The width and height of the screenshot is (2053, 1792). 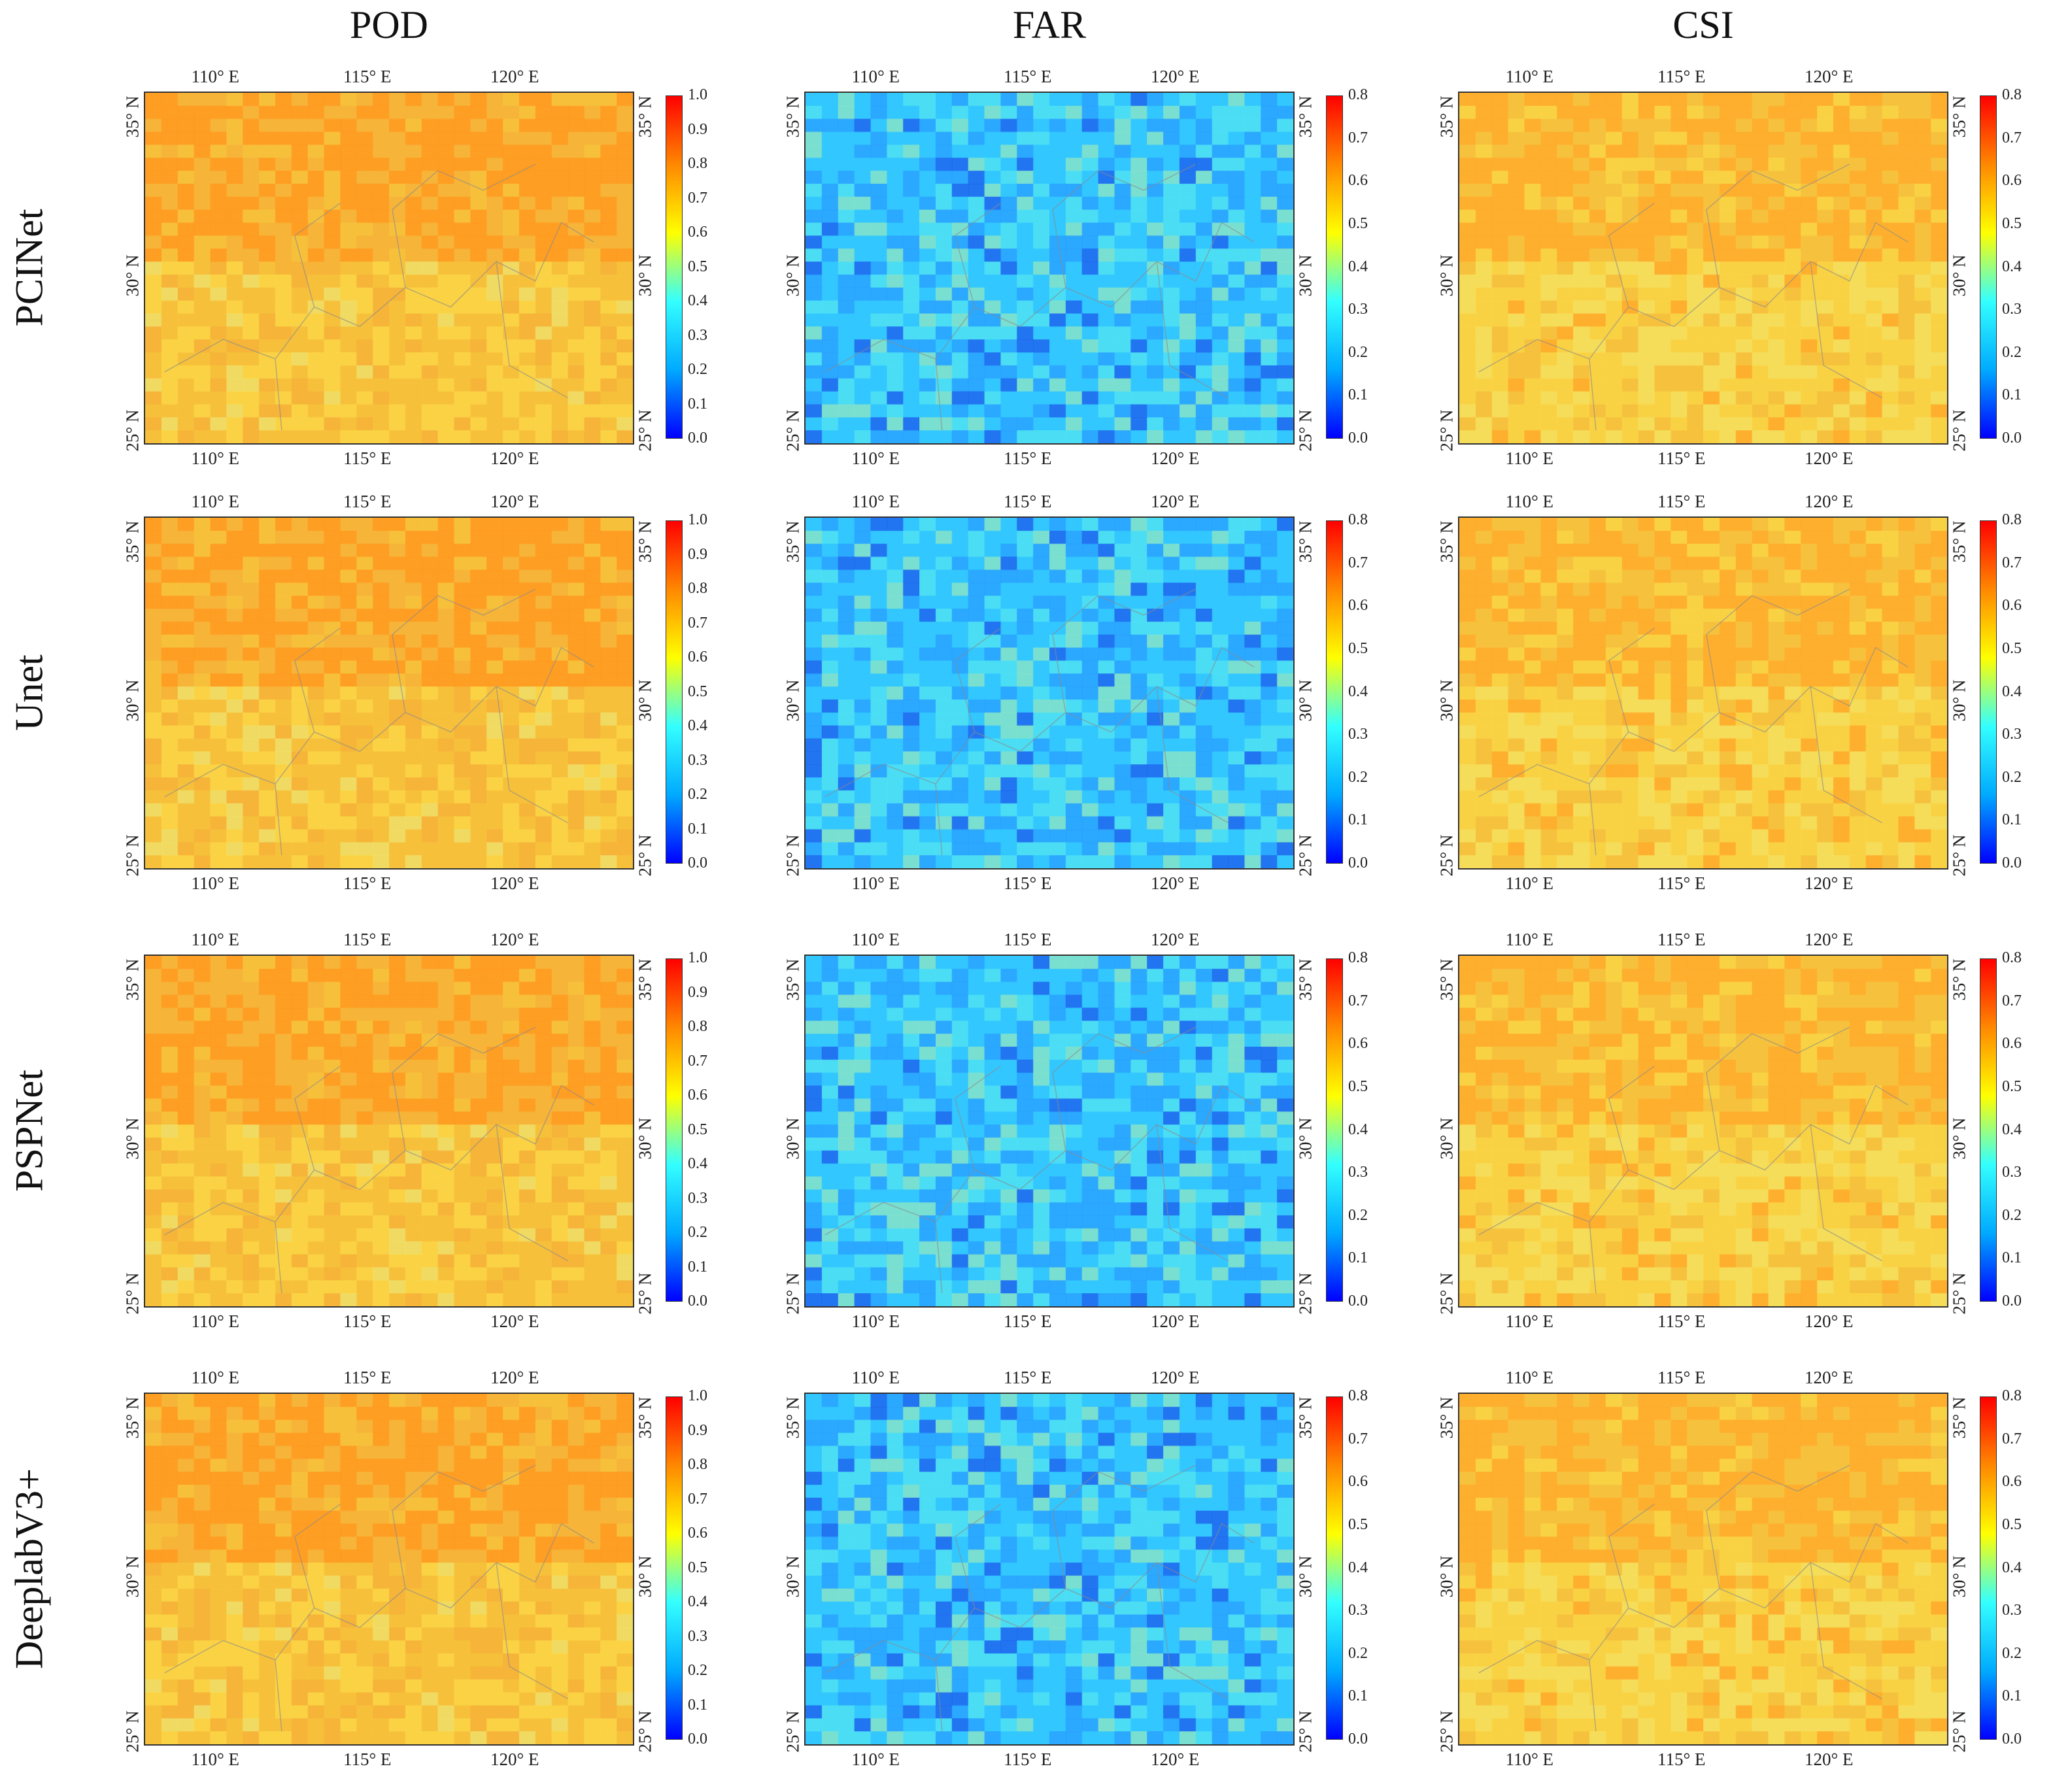 I want to click on colorbar-csi, so click(x=1988, y=692).